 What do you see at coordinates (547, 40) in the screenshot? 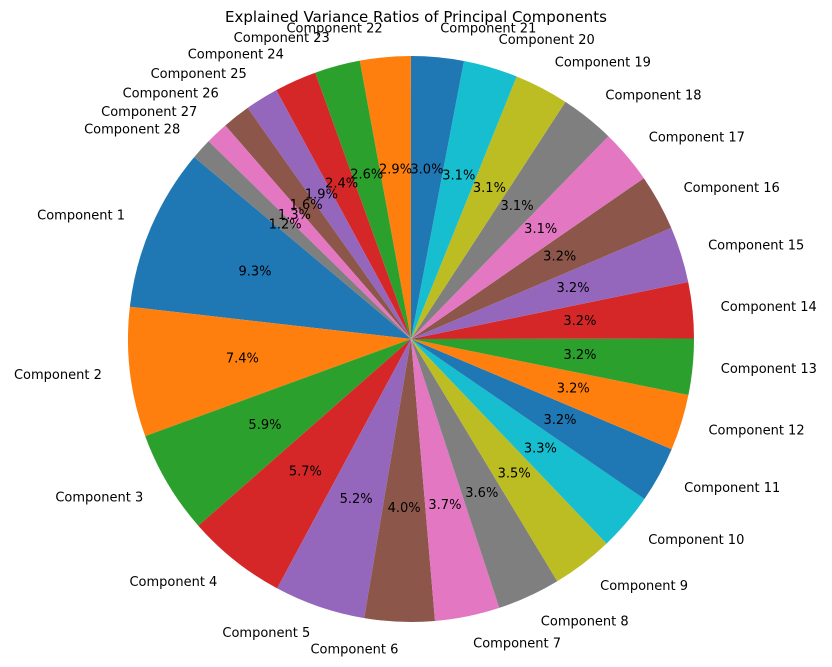
I see `slice-label-component-20: Component 20` at bounding box center [547, 40].